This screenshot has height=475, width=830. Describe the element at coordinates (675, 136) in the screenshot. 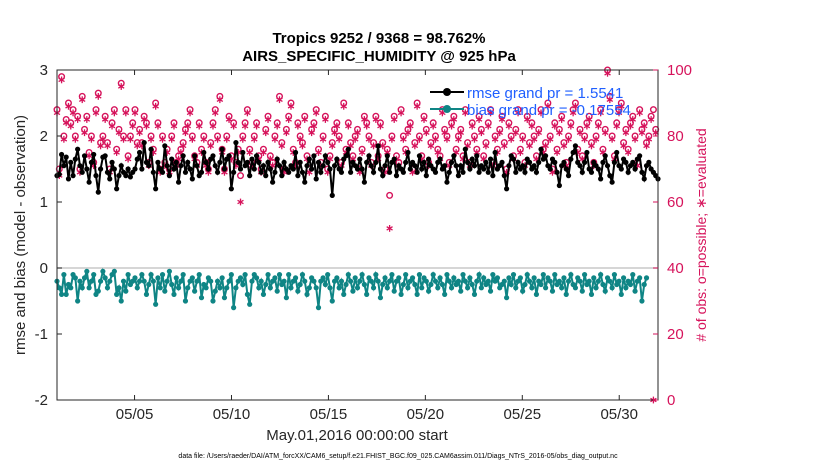

I see `y-right-tick-label: 80` at that location.